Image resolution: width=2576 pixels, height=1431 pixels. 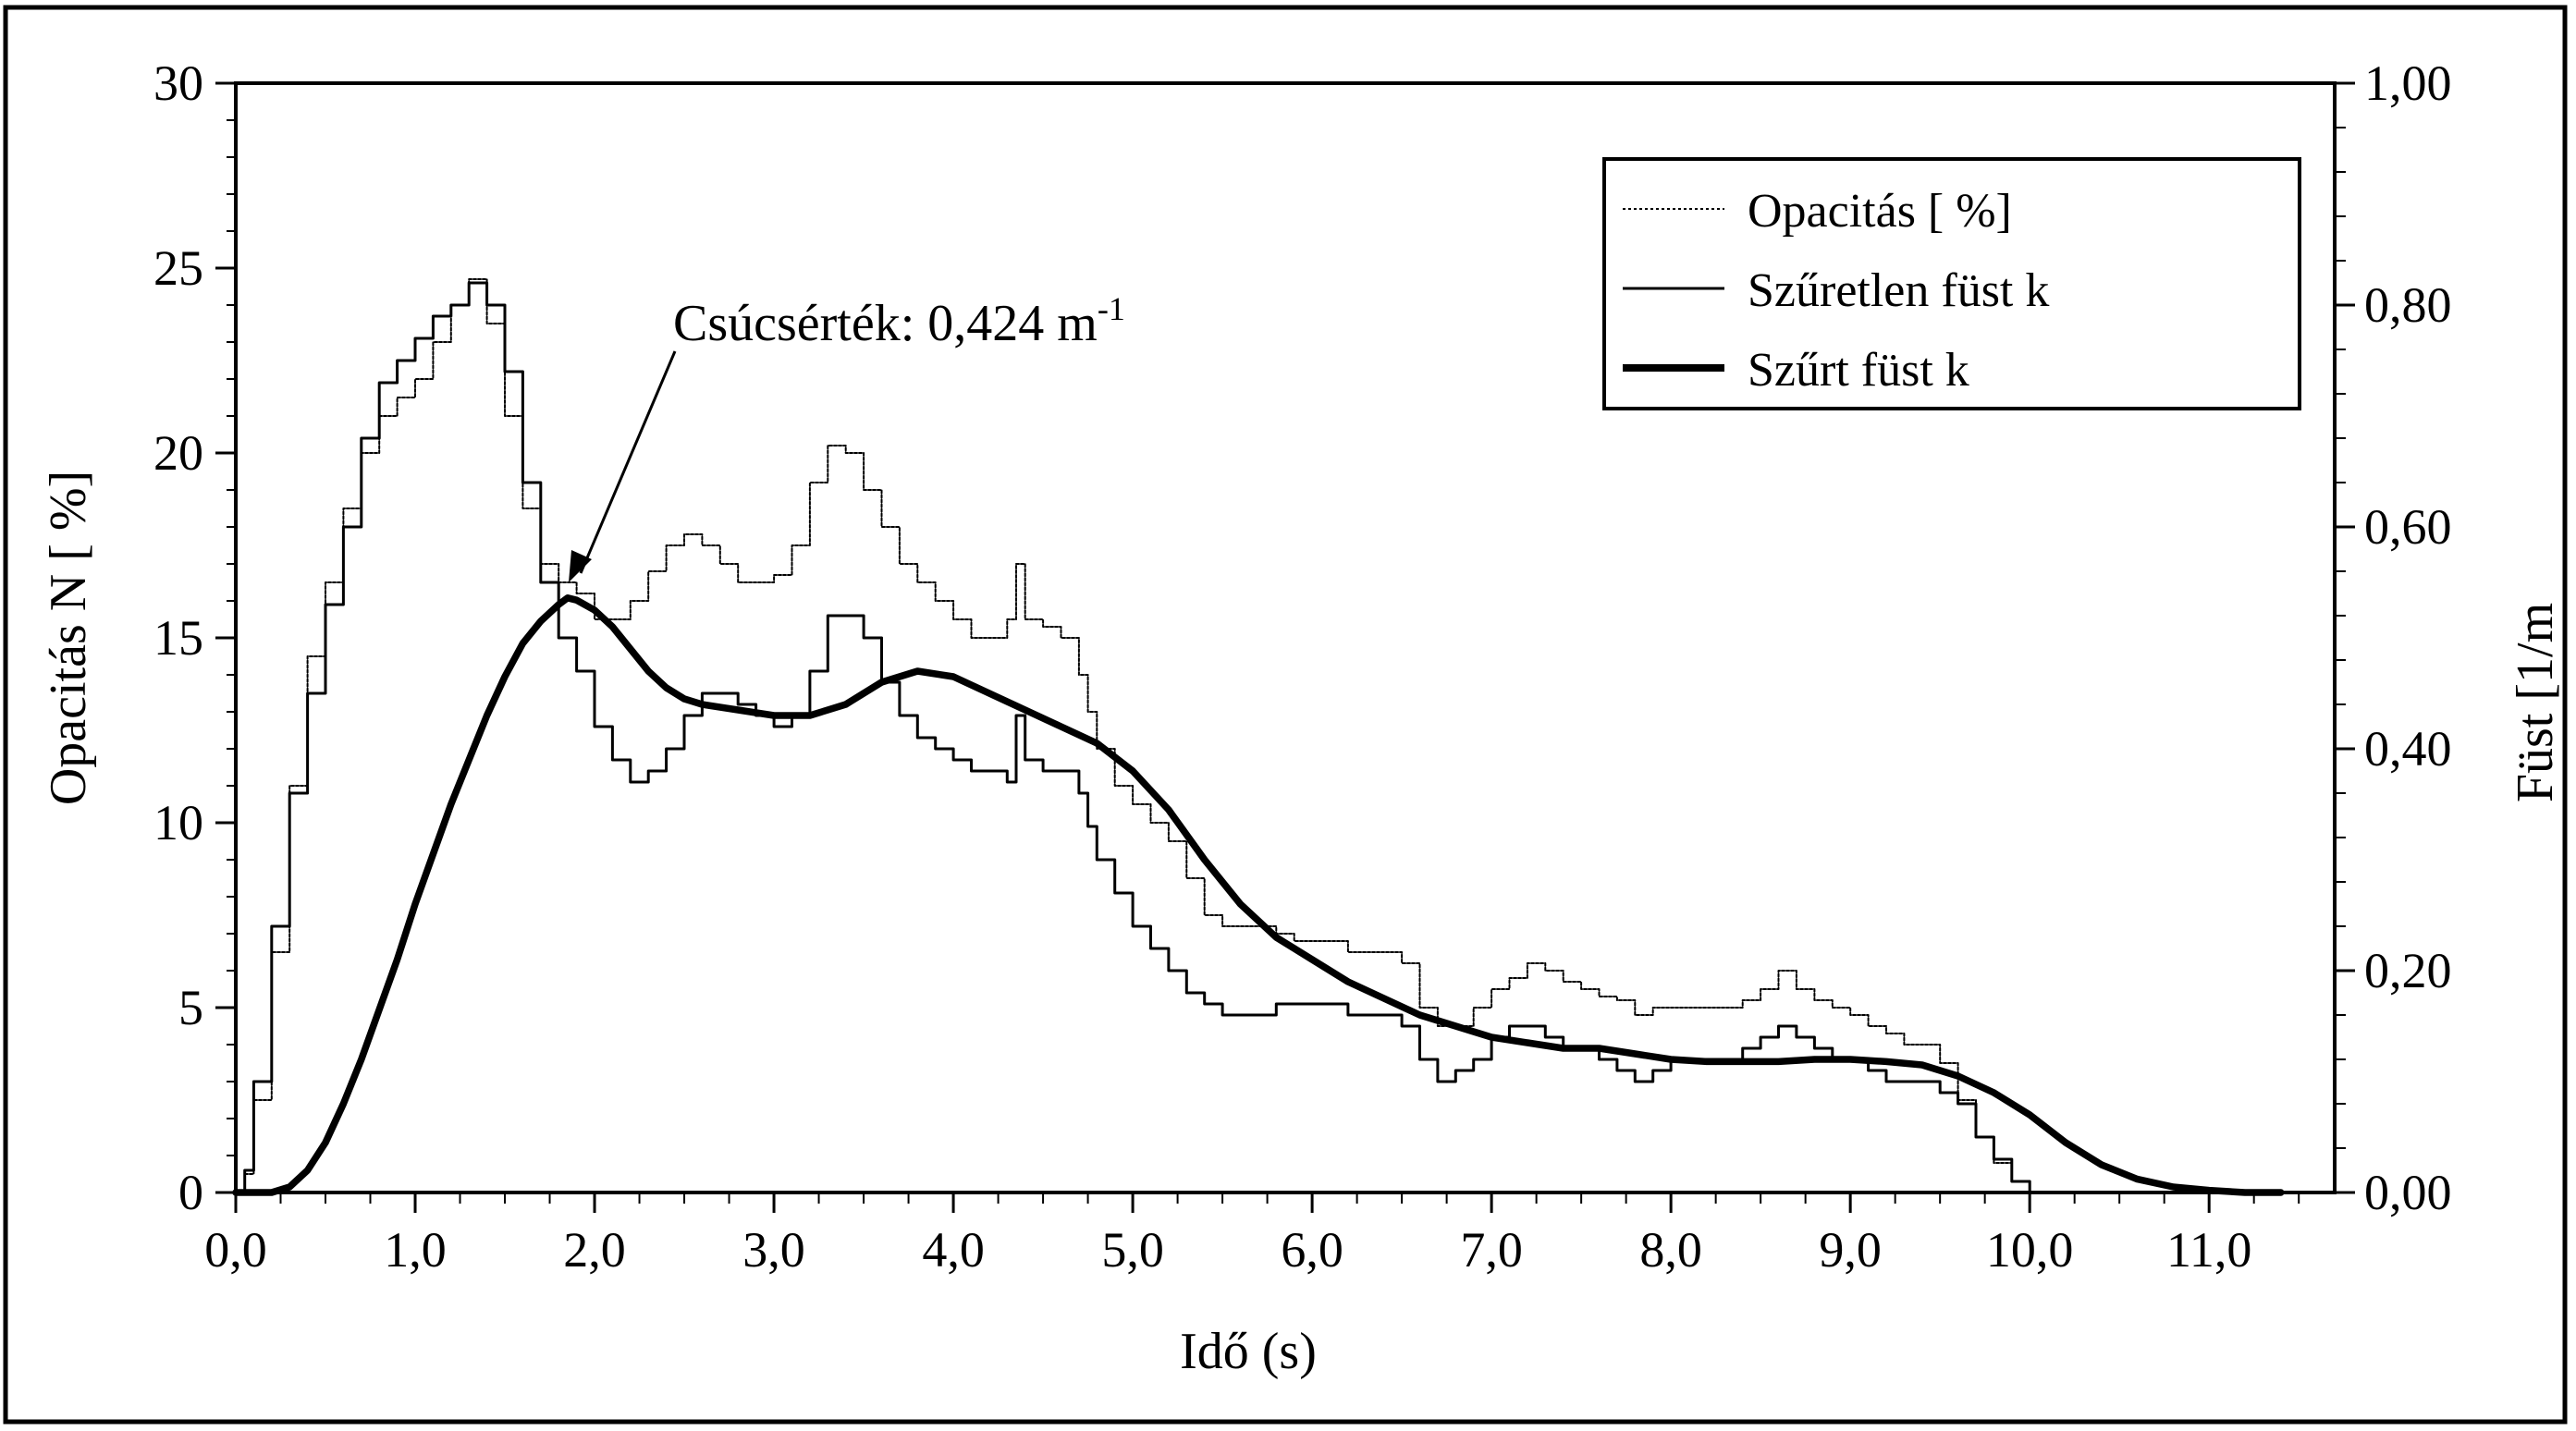 What do you see at coordinates (1858, 370) in the screenshot?
I see `legend-label-szurt: Szűrt füst k` at bounding box center [1858, 370].